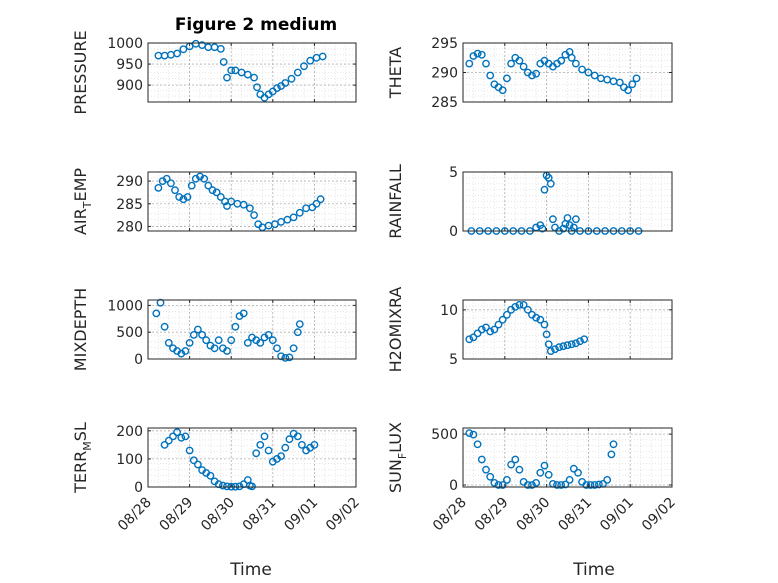 This screenshot has height=583, width=778. I want to click on subplot-rainfall: 0 5 RAINFALL, so click(529, 202).